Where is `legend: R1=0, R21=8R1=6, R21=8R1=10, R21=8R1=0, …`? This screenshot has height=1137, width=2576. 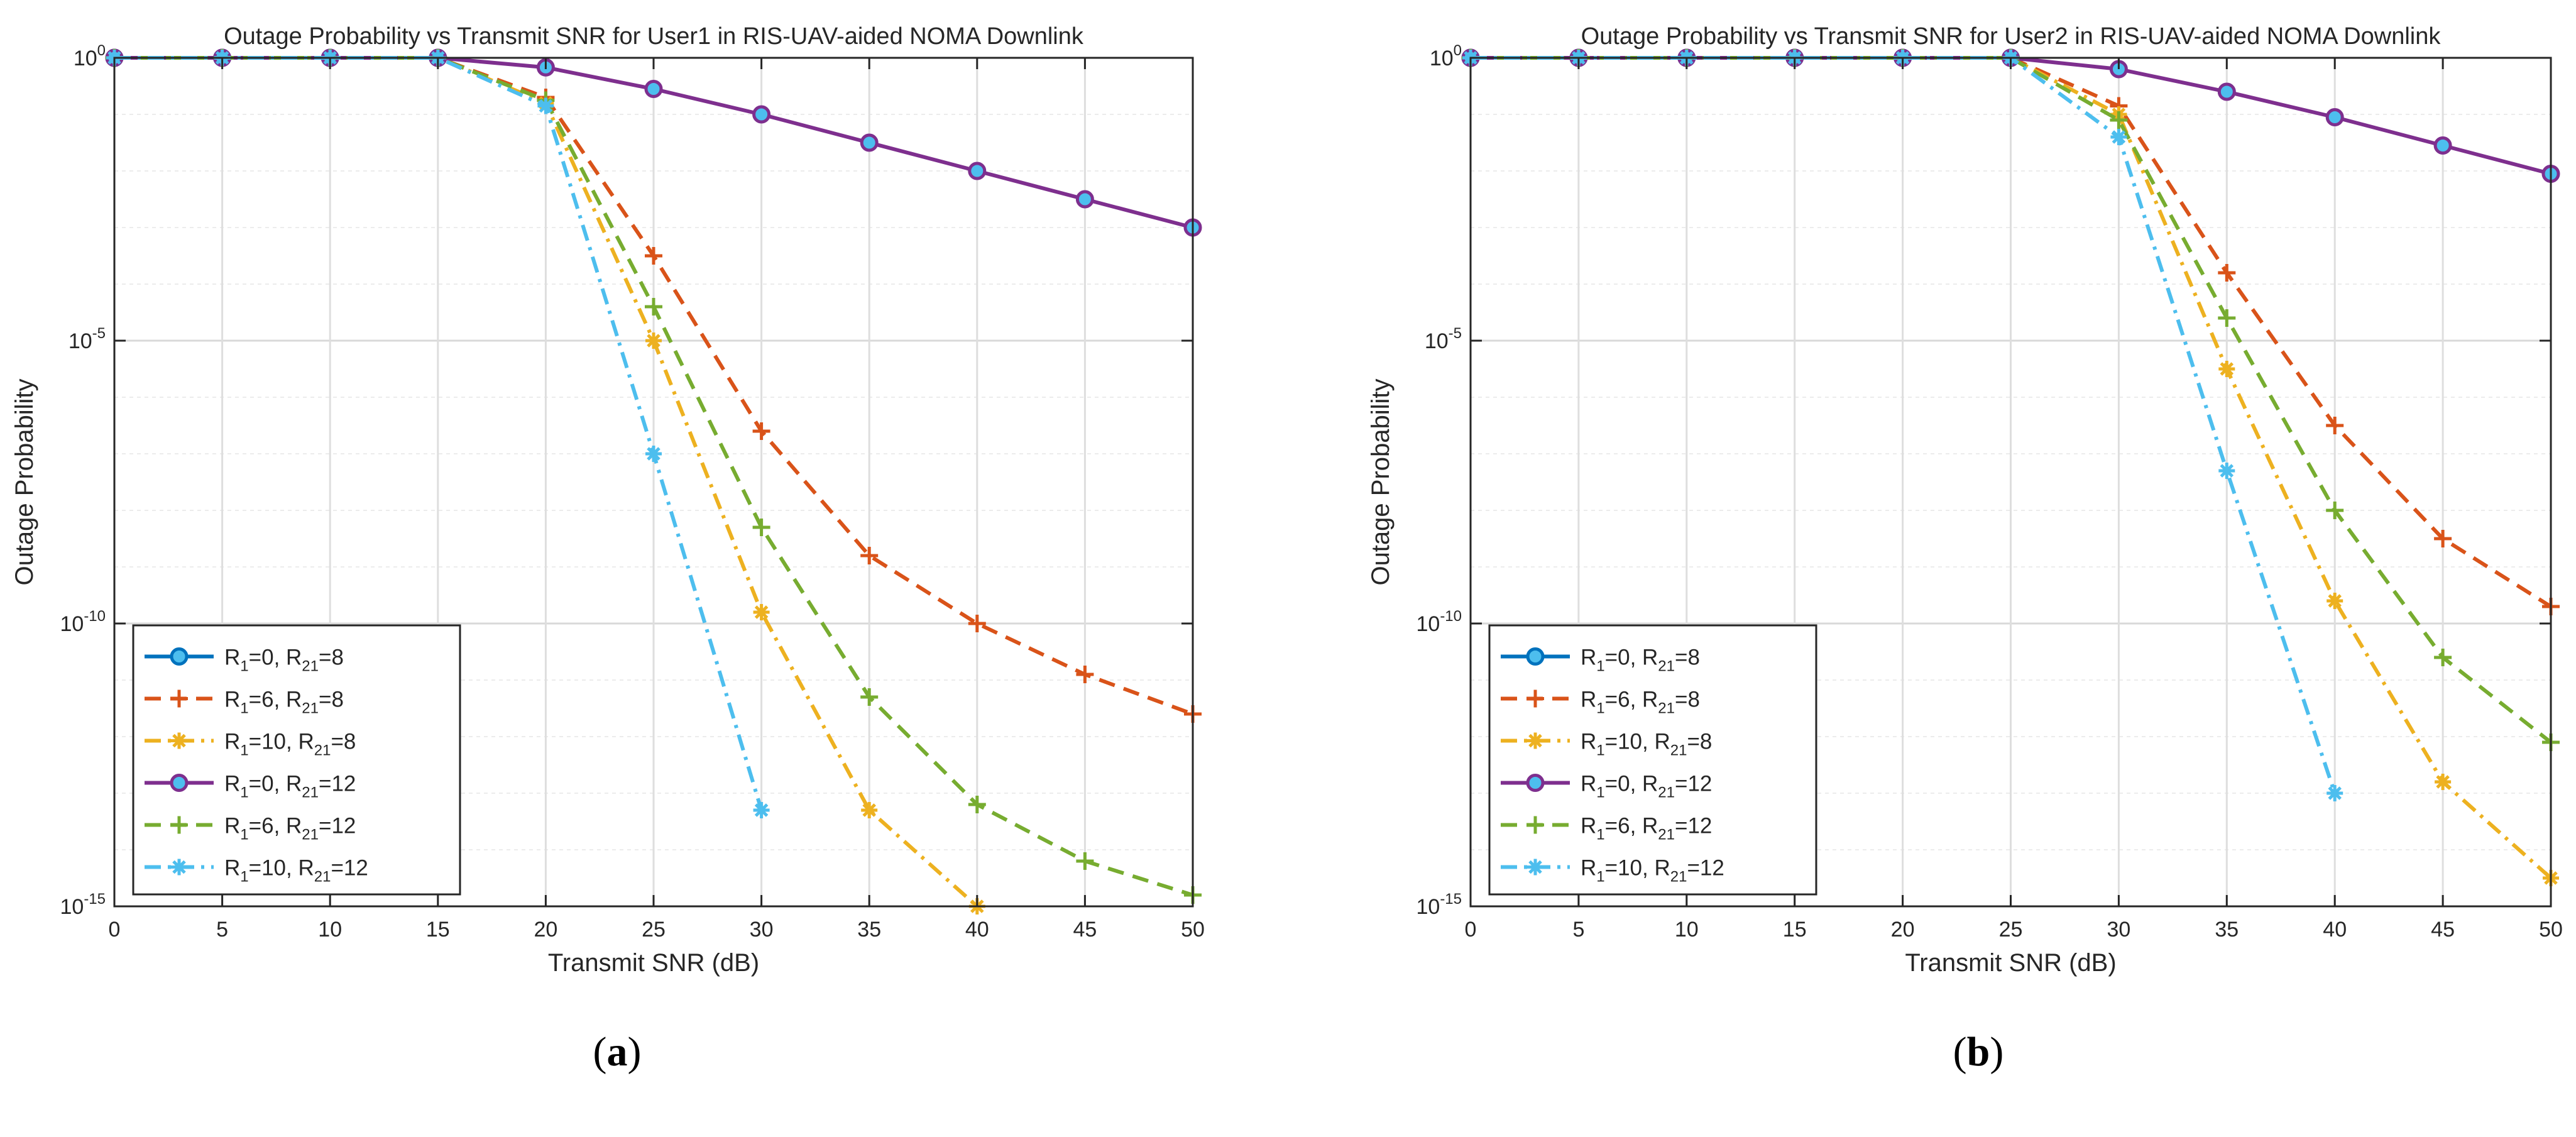 legend: R1=0, R21=8R1=6, R21=8R1=10, R21=8R1=0, … is located at coordinates (1652, 760).